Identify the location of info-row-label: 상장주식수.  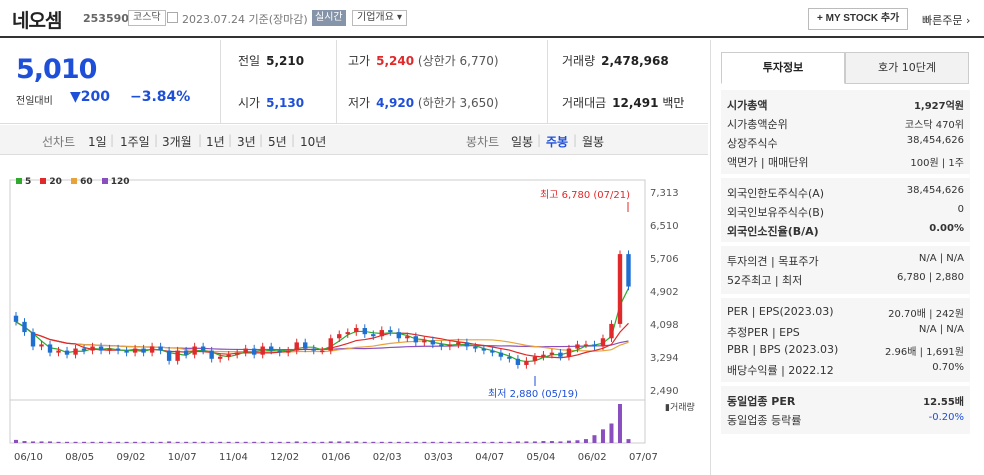
(752, 143).